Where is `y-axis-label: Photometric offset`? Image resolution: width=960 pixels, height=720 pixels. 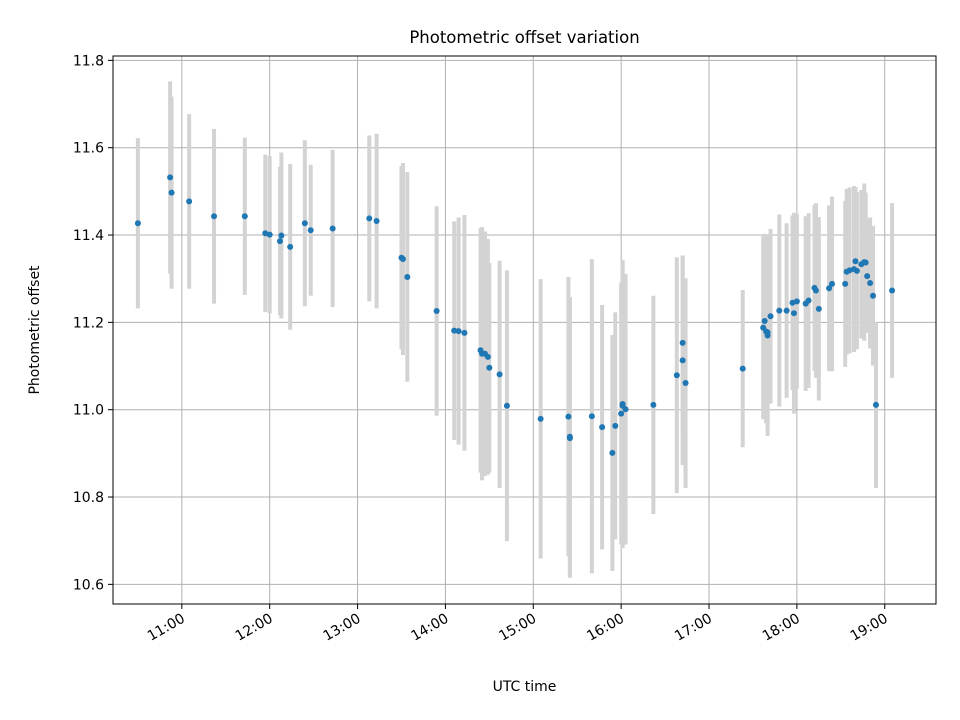 y-axis-label: Photometric offset is located at coordinates (35, 330).